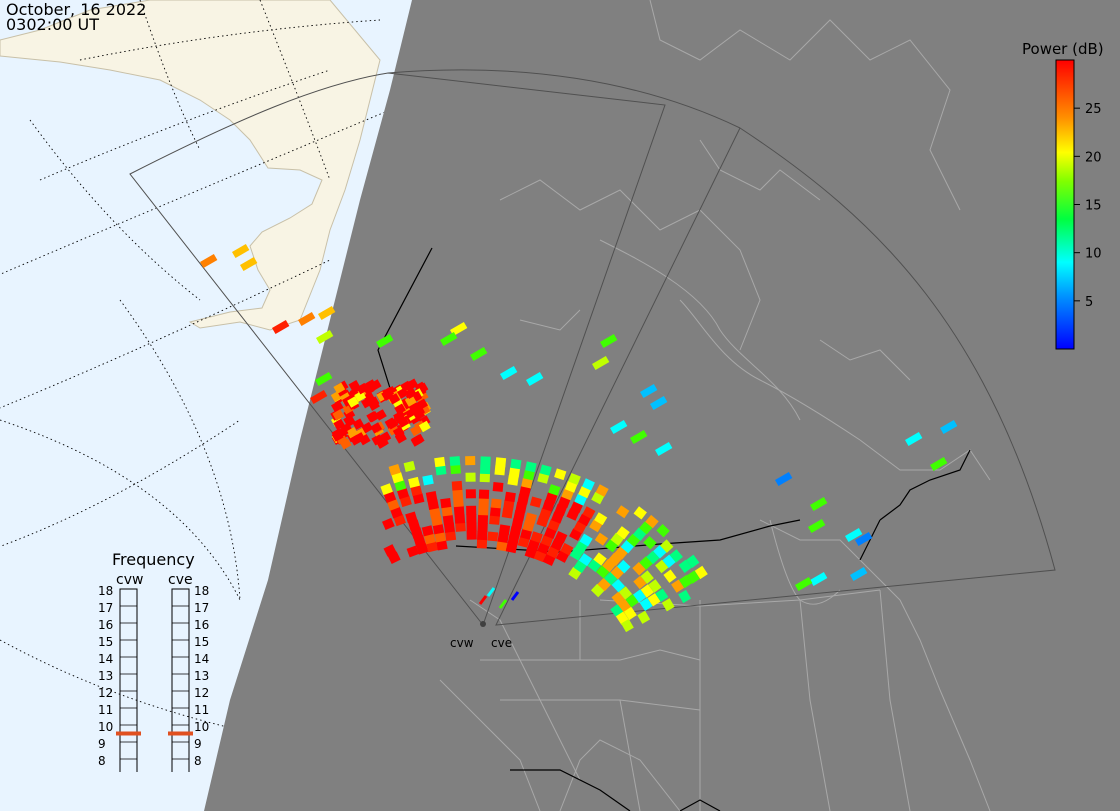 The image size is (1120, 811). Describe the element at coordinates (1093, 109) in the screenshot. I see `colorbar-tick-label: 25` at that location.